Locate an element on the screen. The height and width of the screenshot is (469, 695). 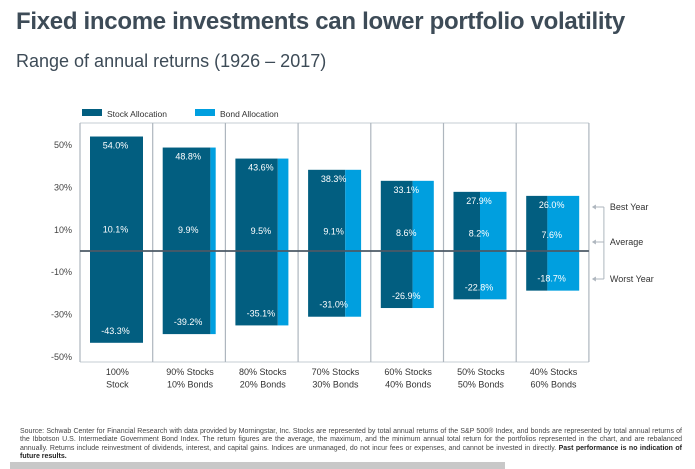
label-worst: -31.0% is located at coordinates (333, 305).